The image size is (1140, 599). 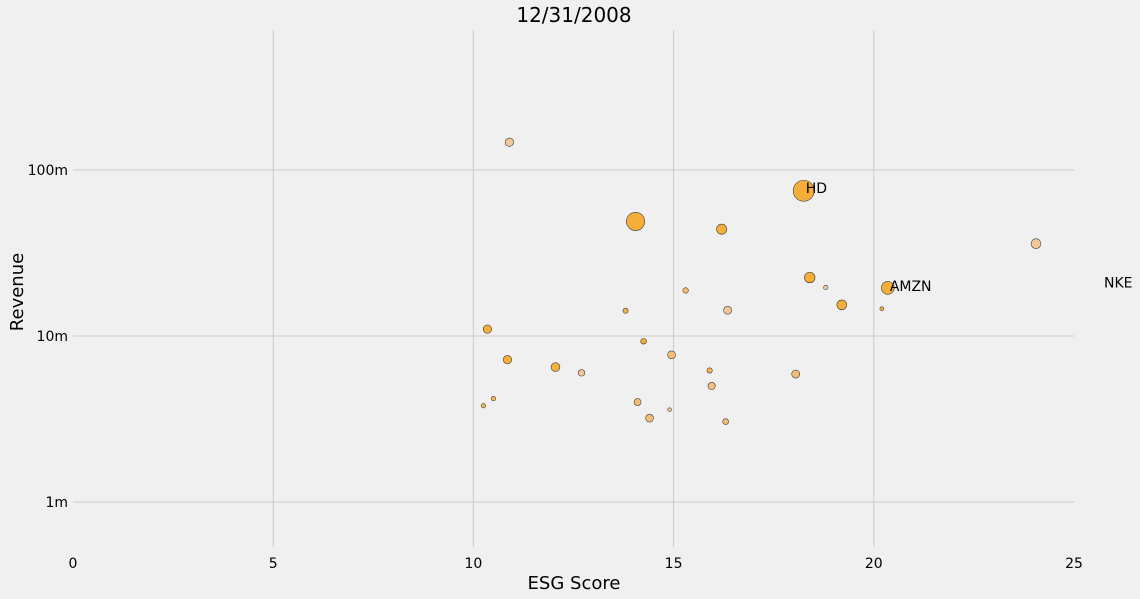 What do you see at coordinates (816, 189) in the screenshot?
I see `point-annotation: HD` at bounding box center [816, 189].